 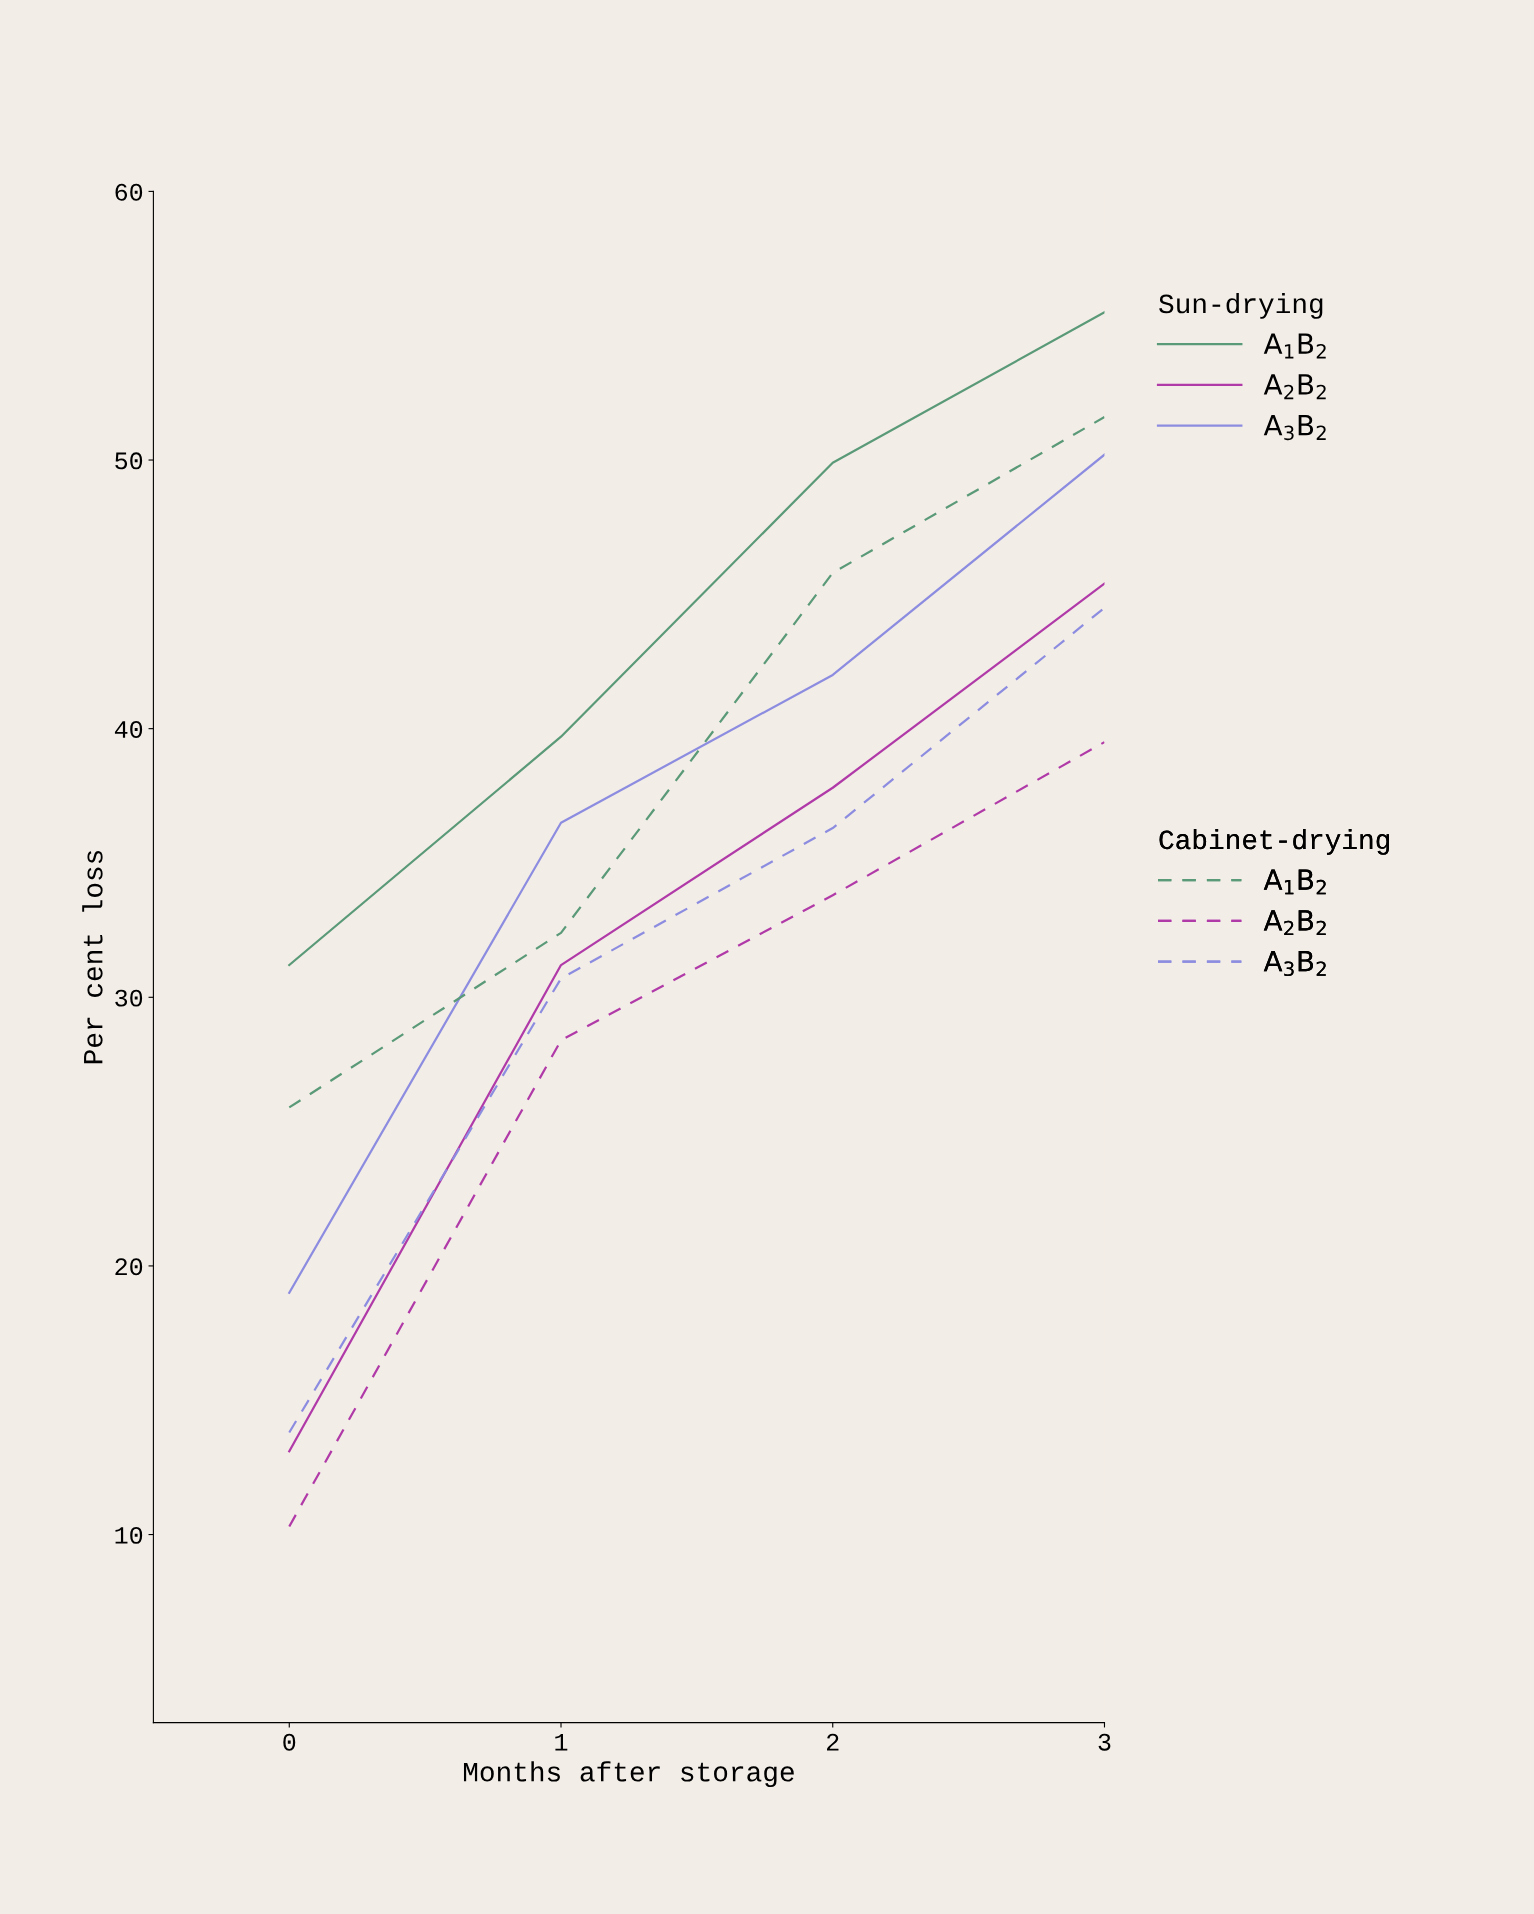 What do you see at coordinates (561, 1742) in the screenshot?
I see `x-tick-label: 1` at bounding box center [561, 1742].